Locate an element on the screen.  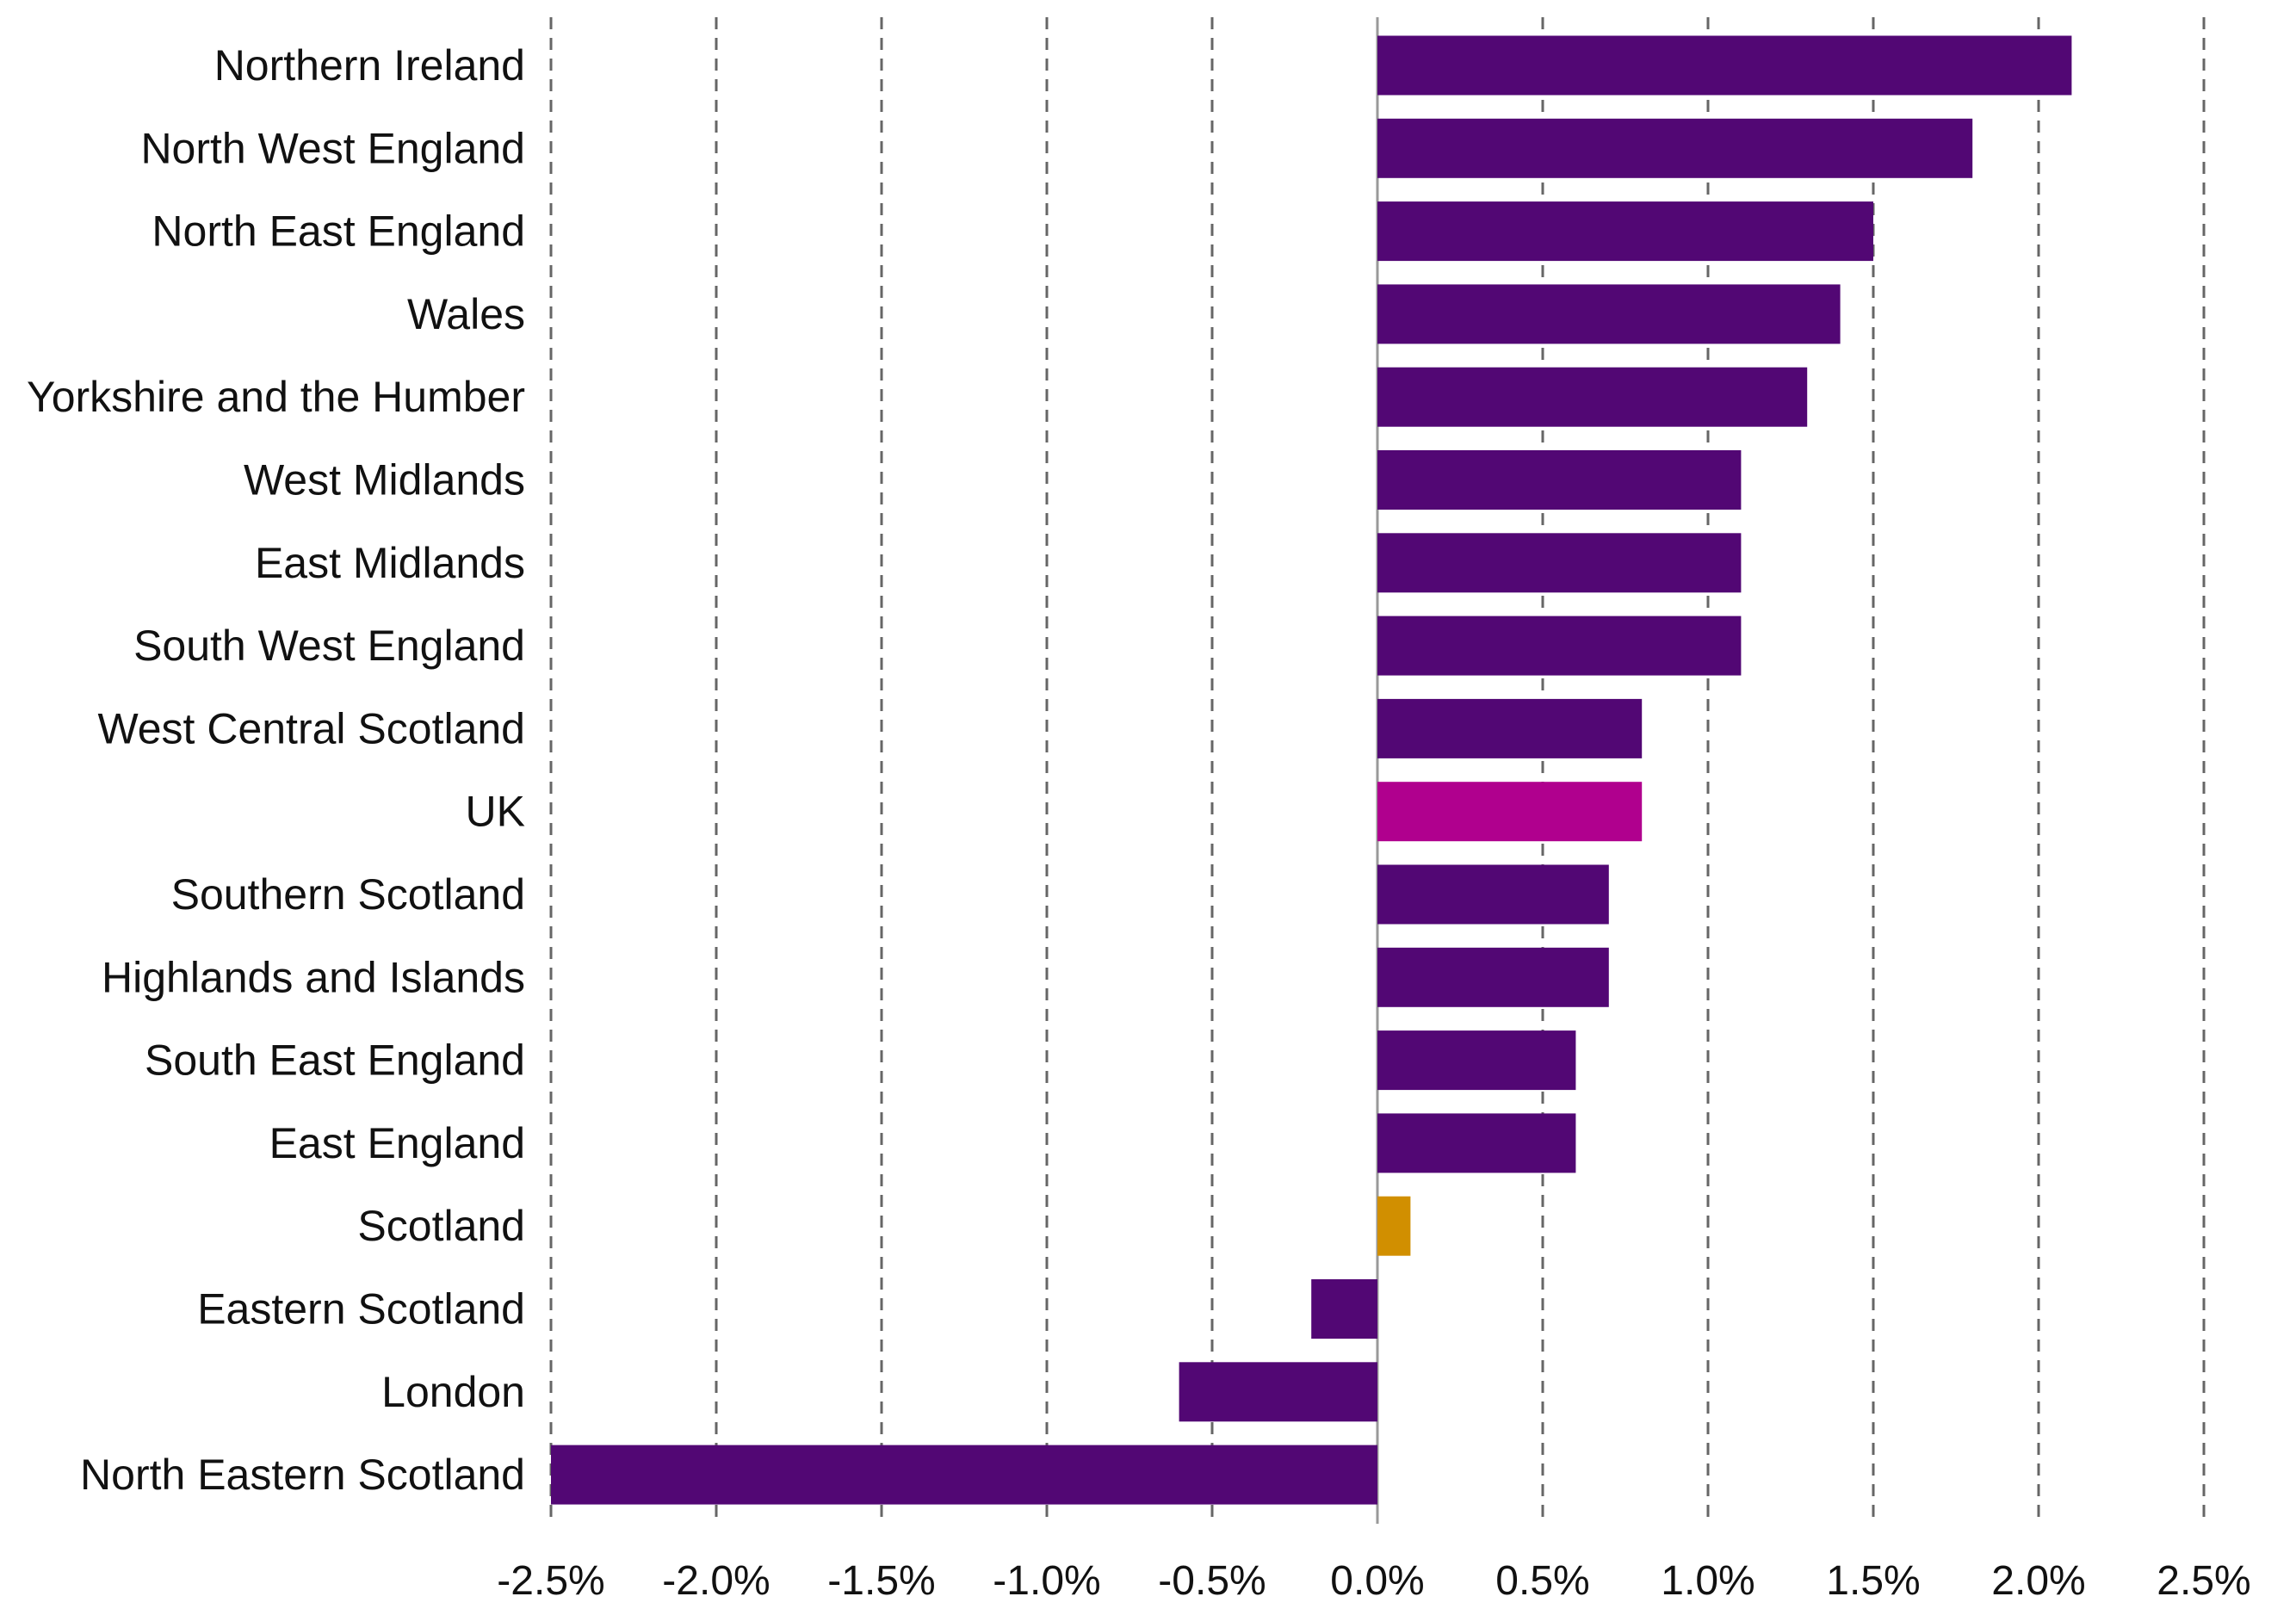
category-label: North West England is located at coordinates (332, 148).